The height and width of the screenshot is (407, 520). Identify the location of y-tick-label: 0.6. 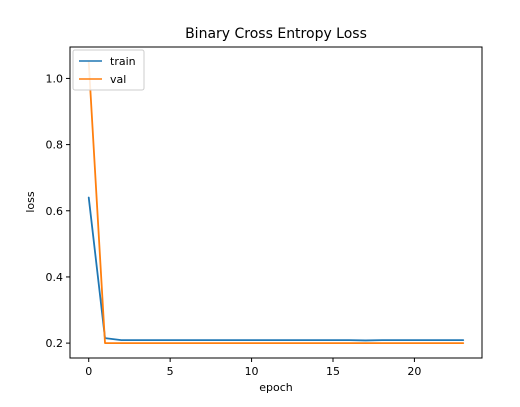
(55, 211).